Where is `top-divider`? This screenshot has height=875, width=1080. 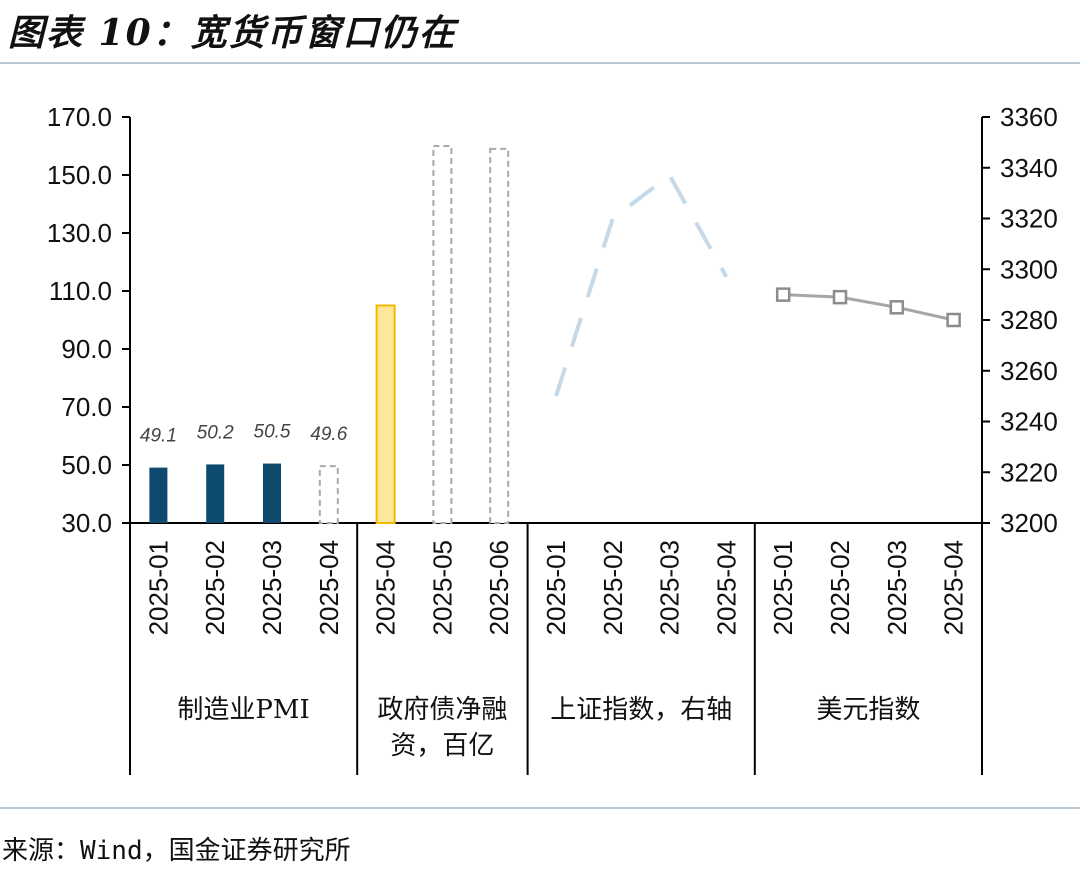 top-divider is located at coordinates (540, 63).